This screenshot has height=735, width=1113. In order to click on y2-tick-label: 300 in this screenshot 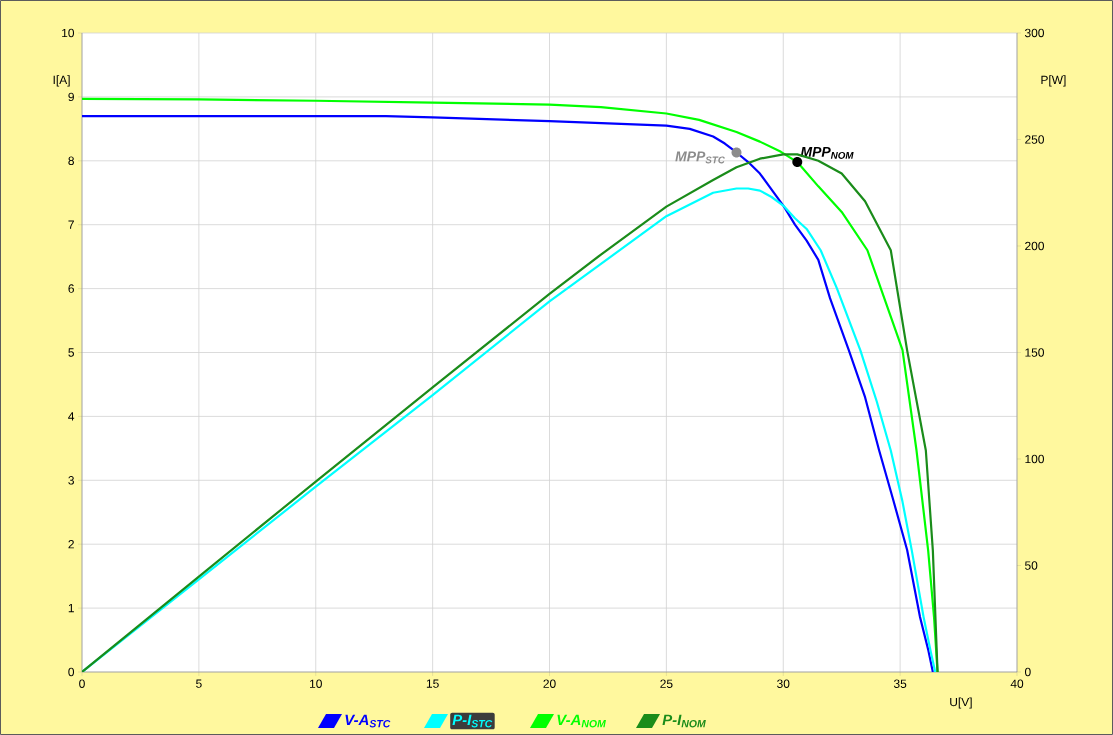, I will do `click(1034, 33)`.